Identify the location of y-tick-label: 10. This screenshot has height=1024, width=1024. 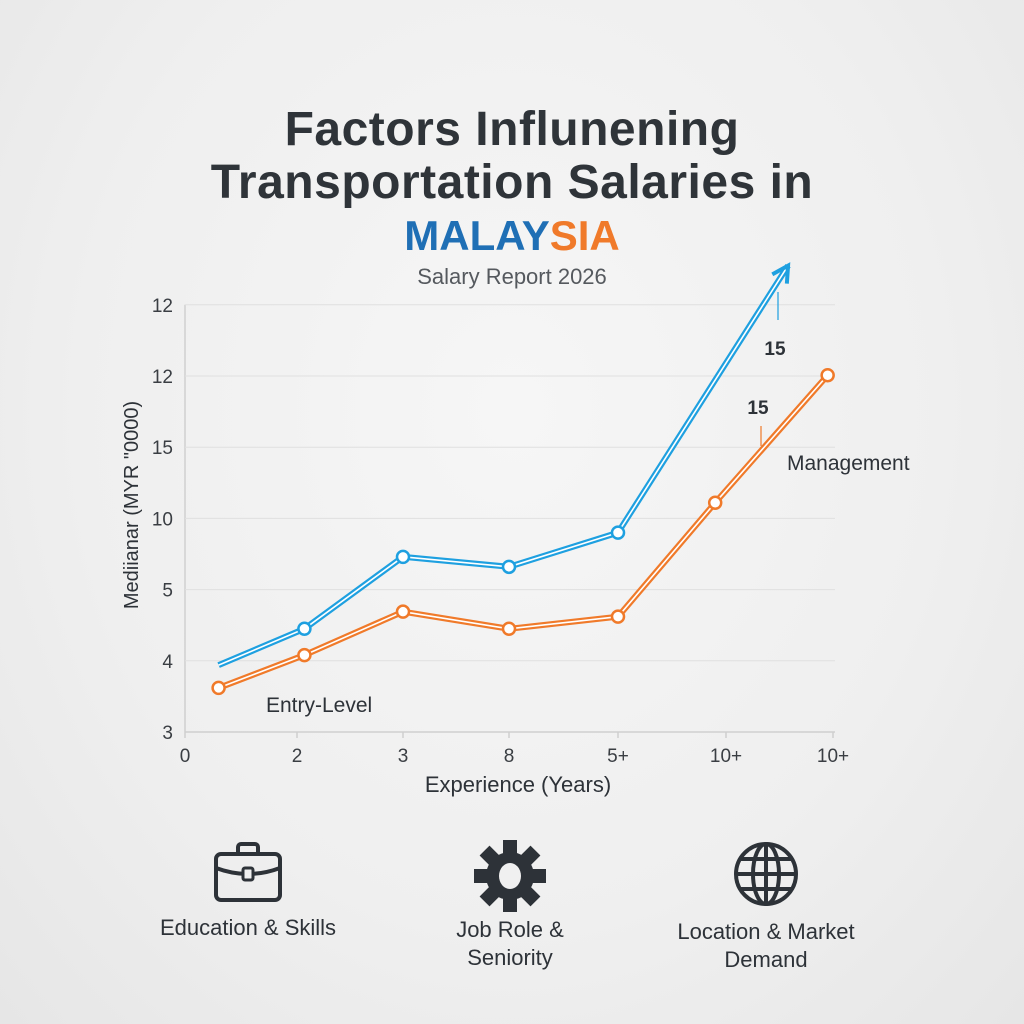
(162, 519).